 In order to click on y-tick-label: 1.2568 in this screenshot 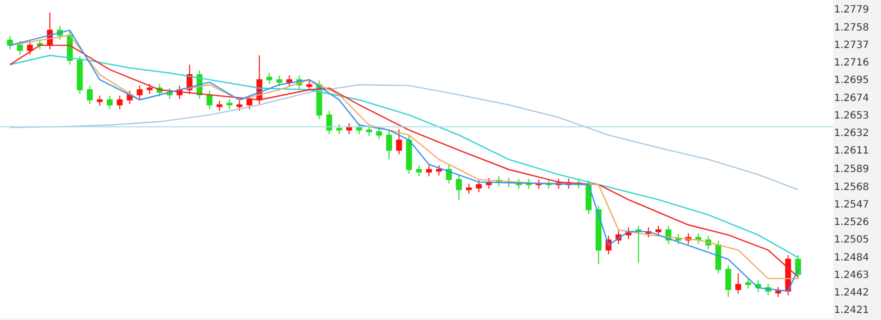, I will do `click(851, 187)`.